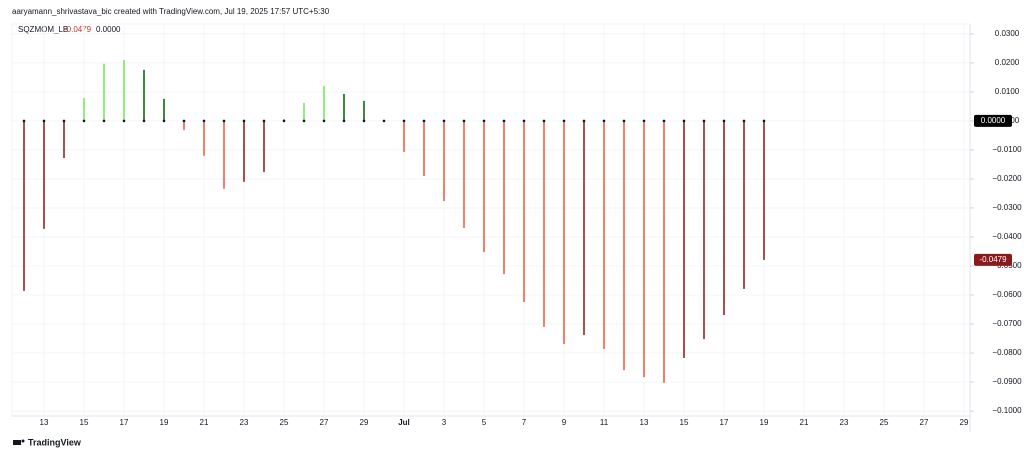 This screenshot has width=1024, height=453. What do you see at coordinates (564, 422) in the screenshot?
I see `x-tick-label: 9` at bounding box center [564, 422].